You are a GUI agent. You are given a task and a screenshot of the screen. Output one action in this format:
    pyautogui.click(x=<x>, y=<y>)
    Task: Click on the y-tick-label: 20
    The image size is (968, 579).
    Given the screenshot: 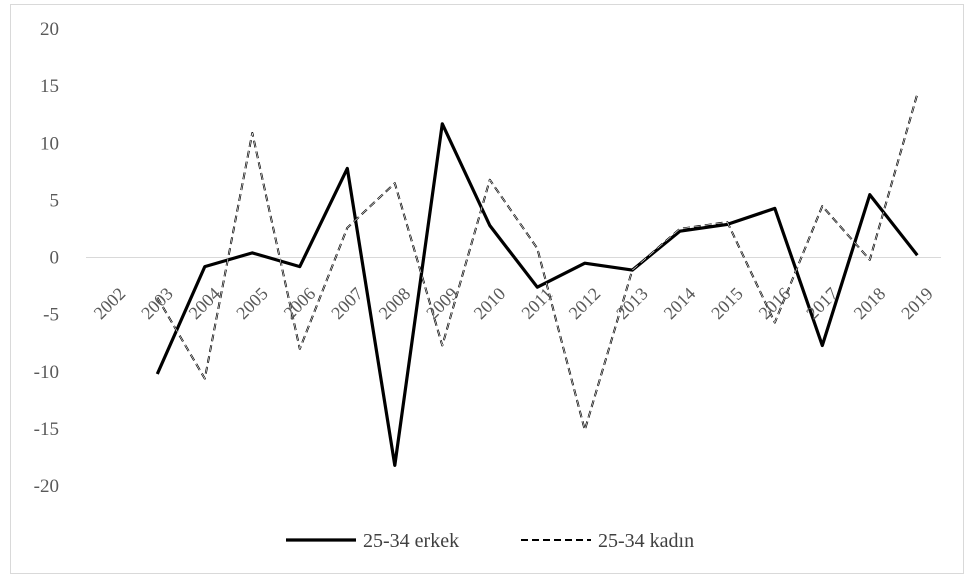 What is the action you would take?
    pyautogui.click(x=49, y=29)
    